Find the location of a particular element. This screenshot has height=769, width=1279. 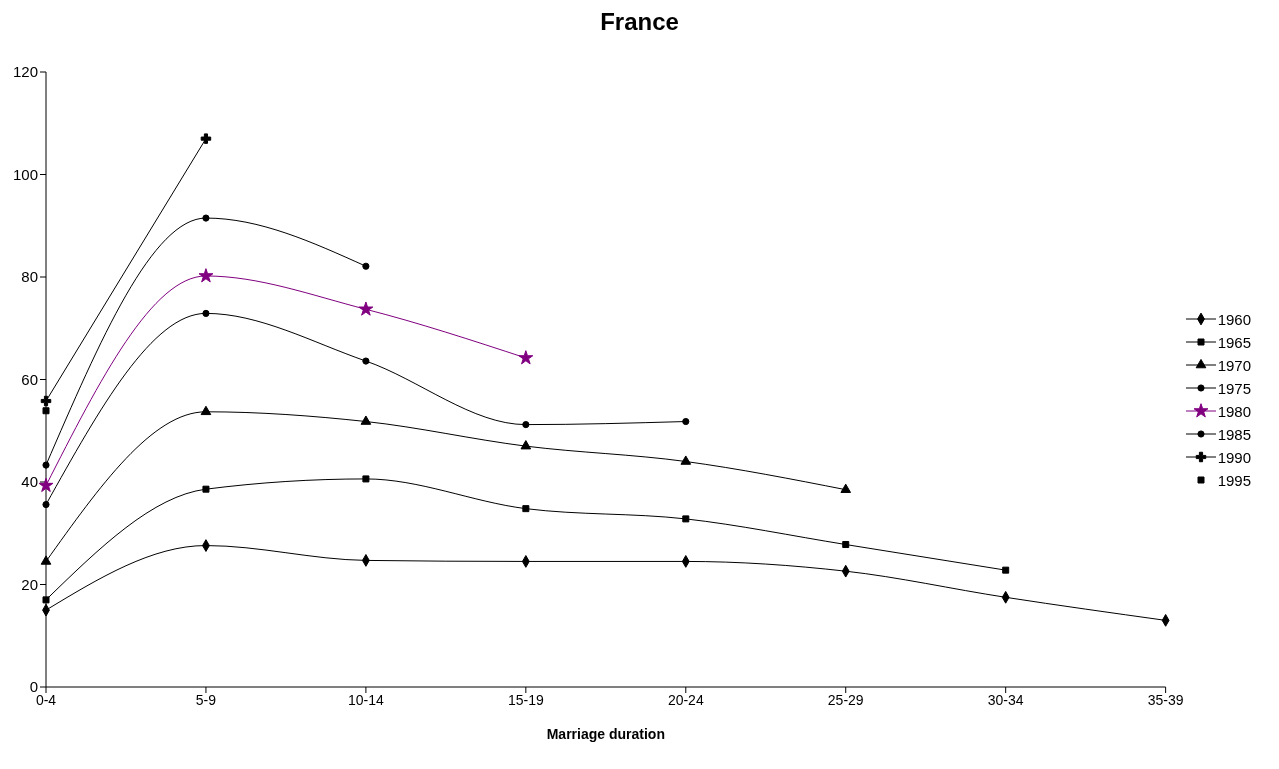

y-tick-label: 0 is located at coordinates (33, 687).